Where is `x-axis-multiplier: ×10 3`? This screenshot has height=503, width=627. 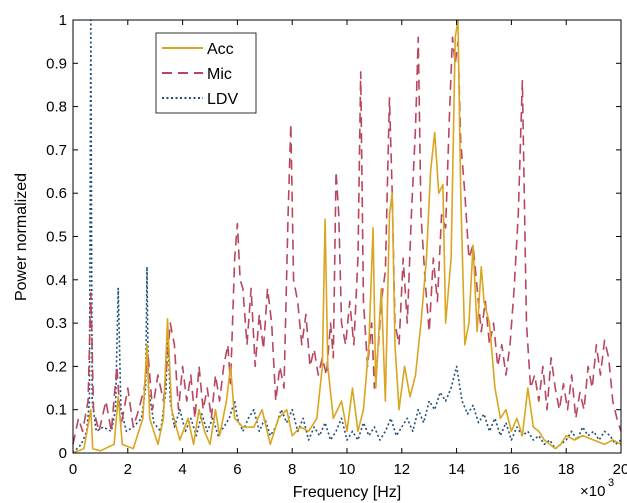
x-axis-multiplier: ×10 3 is located at coordinates (597, 488).